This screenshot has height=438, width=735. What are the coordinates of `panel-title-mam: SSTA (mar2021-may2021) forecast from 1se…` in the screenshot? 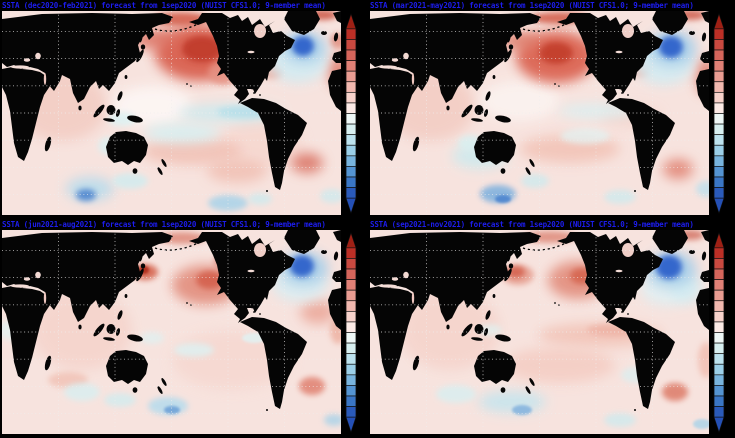 It's located at (532, 5).